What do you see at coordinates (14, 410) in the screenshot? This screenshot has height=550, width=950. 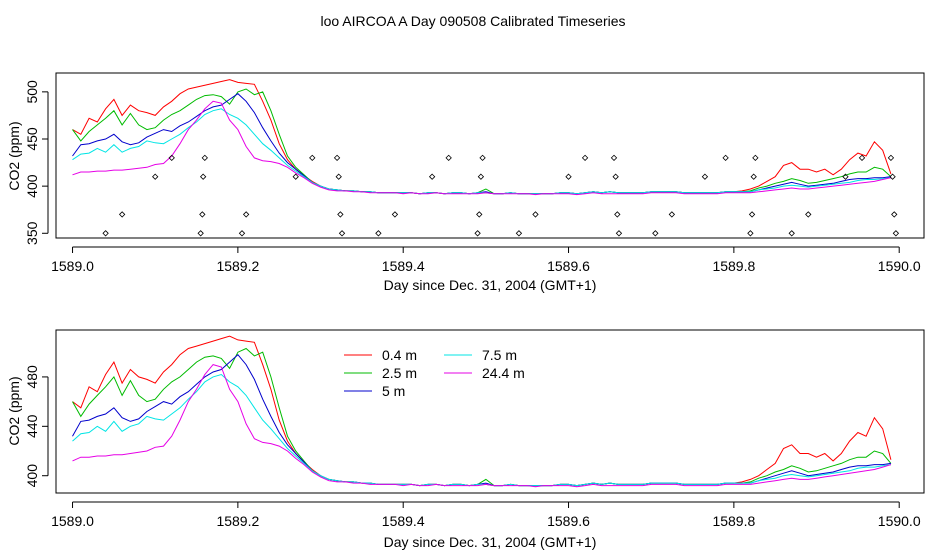 I see `y-axis-label-bottom: CO2 (ppm)` at bounding box center [14, 410].